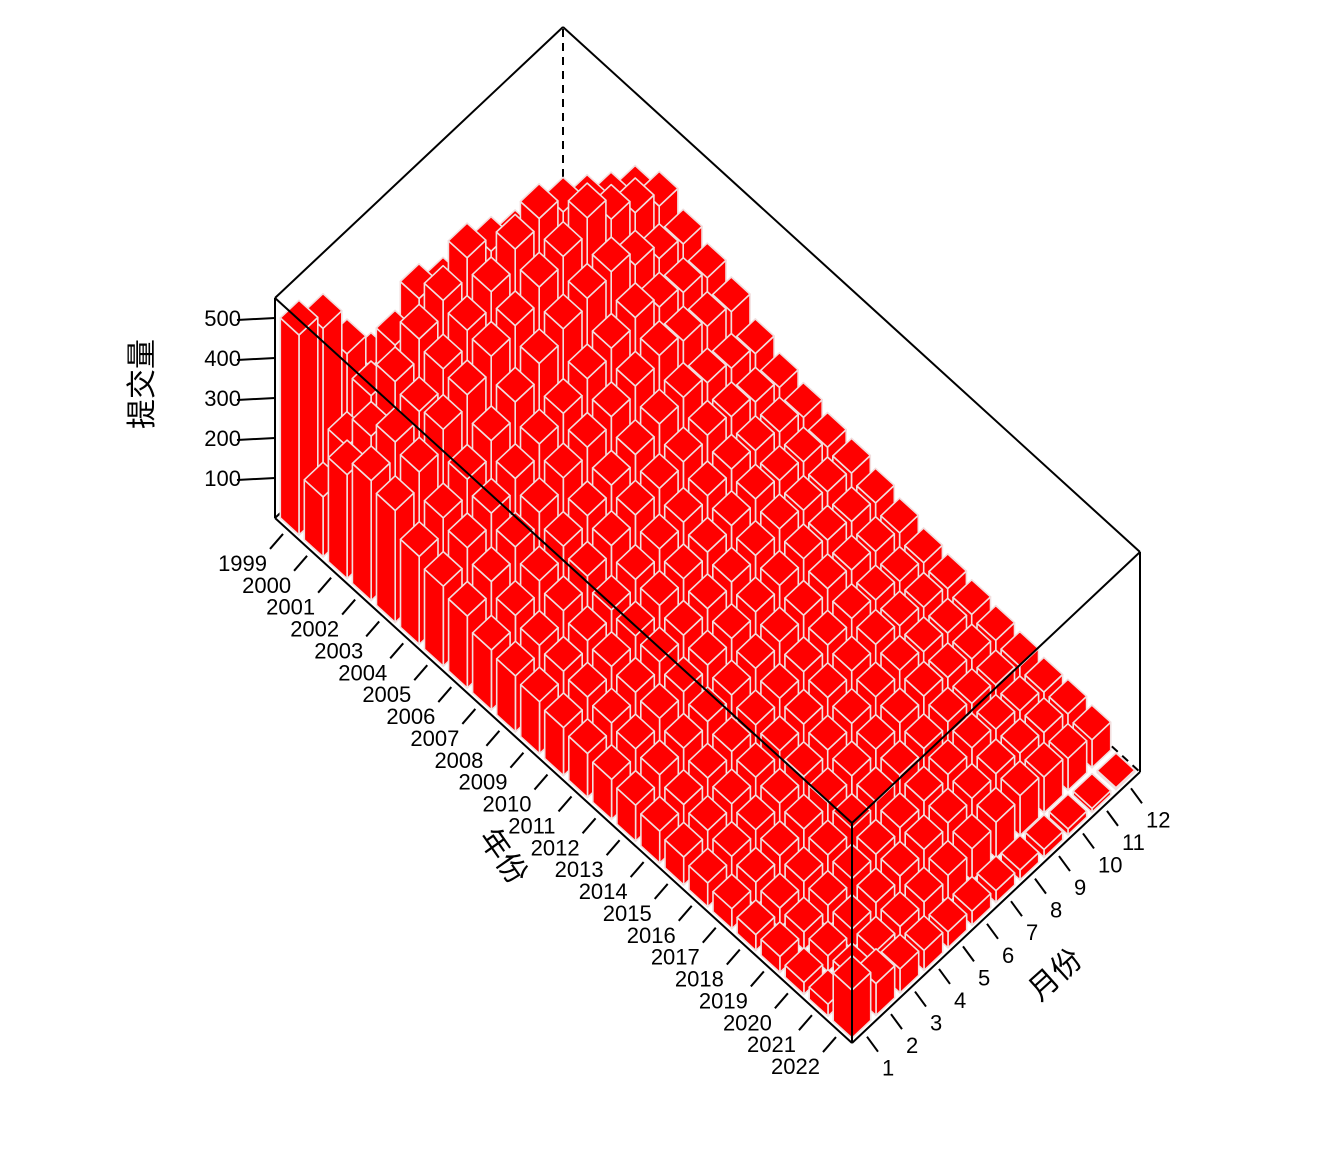 The width and height of the screenshot is (1344, 1152). I want to click on z-tick-label: 300, so click(222, 398).